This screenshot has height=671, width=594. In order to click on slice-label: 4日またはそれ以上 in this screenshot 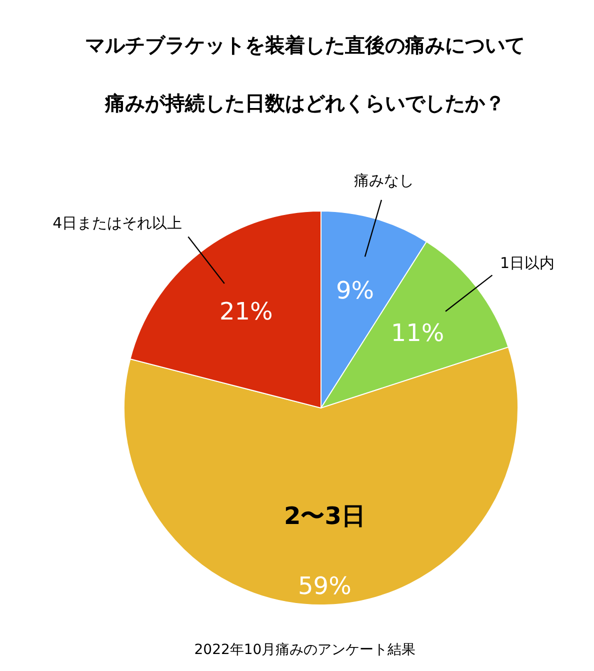, I will do `click(117, 223)`.